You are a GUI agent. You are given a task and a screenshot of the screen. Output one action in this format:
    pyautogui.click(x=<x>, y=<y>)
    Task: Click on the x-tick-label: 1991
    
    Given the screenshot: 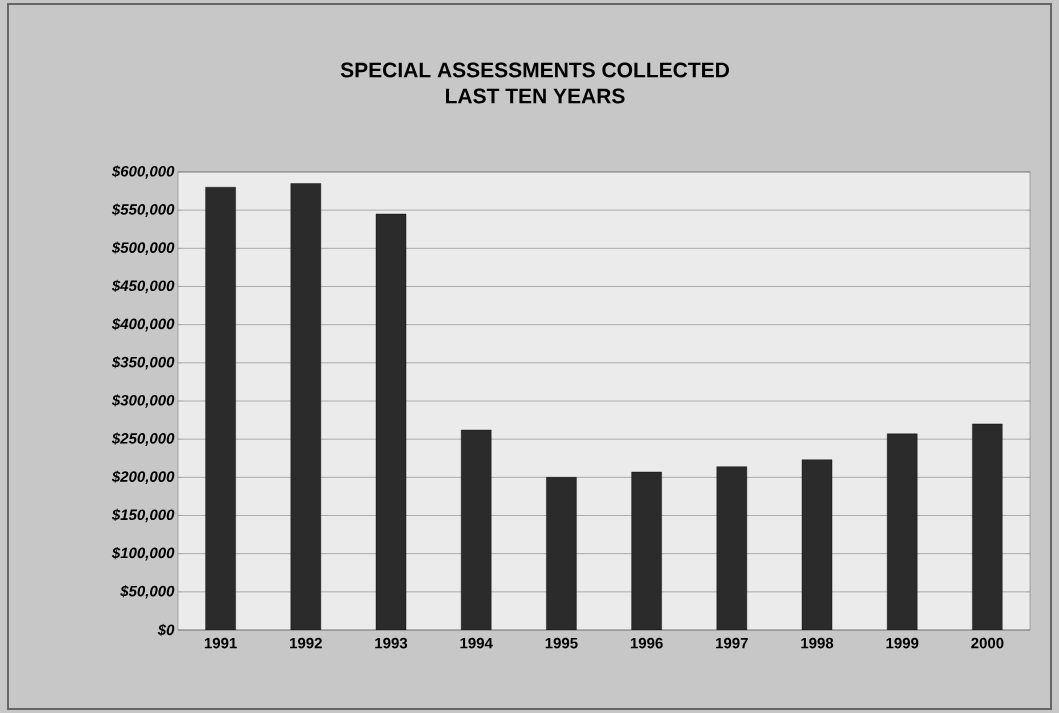 What is the action you would take?
    pyautogui.click(x=220, y=643)
    